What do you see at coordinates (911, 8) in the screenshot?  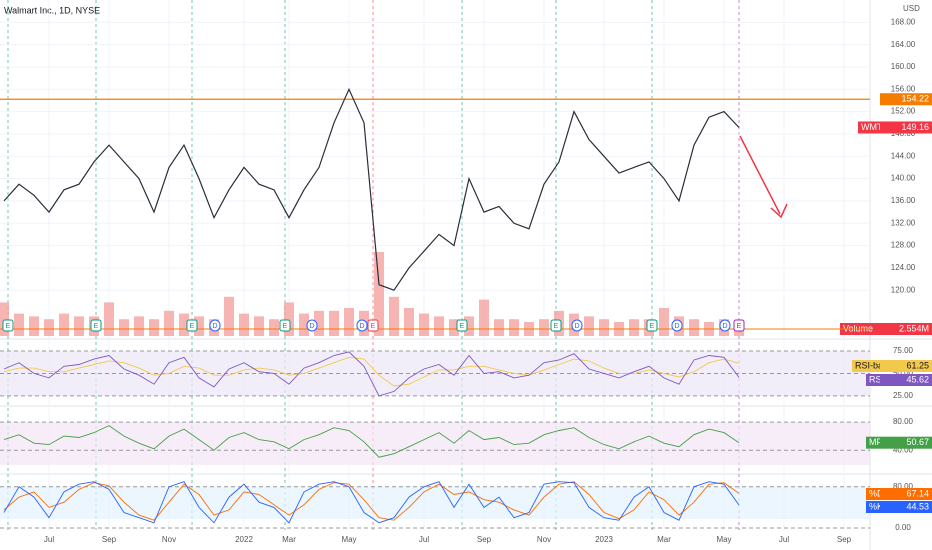 I see `y-axis-label: USD` at bounding box center [911, 8].